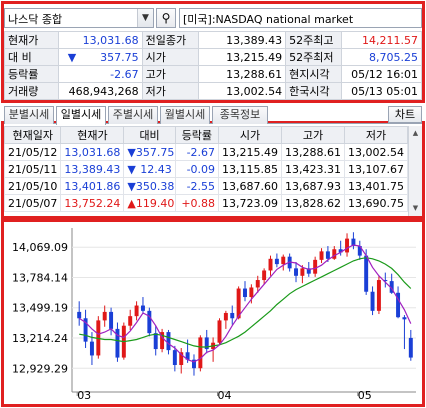 The height and width of the screenshot is (408, 426). Describe the element at coordinates (155, 186) in the screenshot. I see `row-change: 350.38` at that location.